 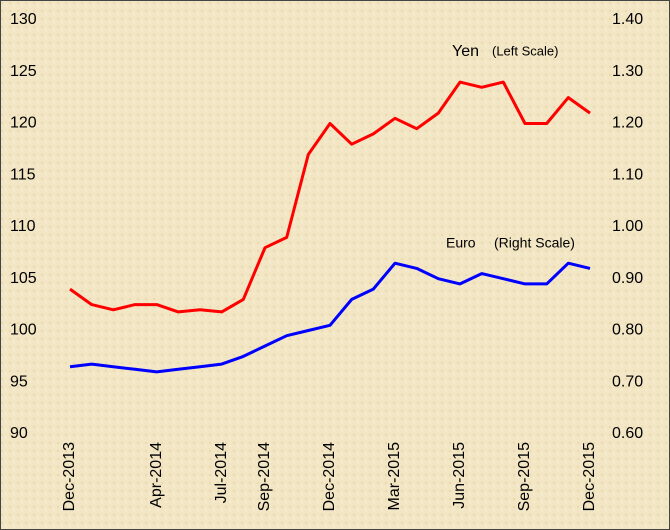 I want to click on x-tick-label: Sep-2014, so click(x=264, y=476).